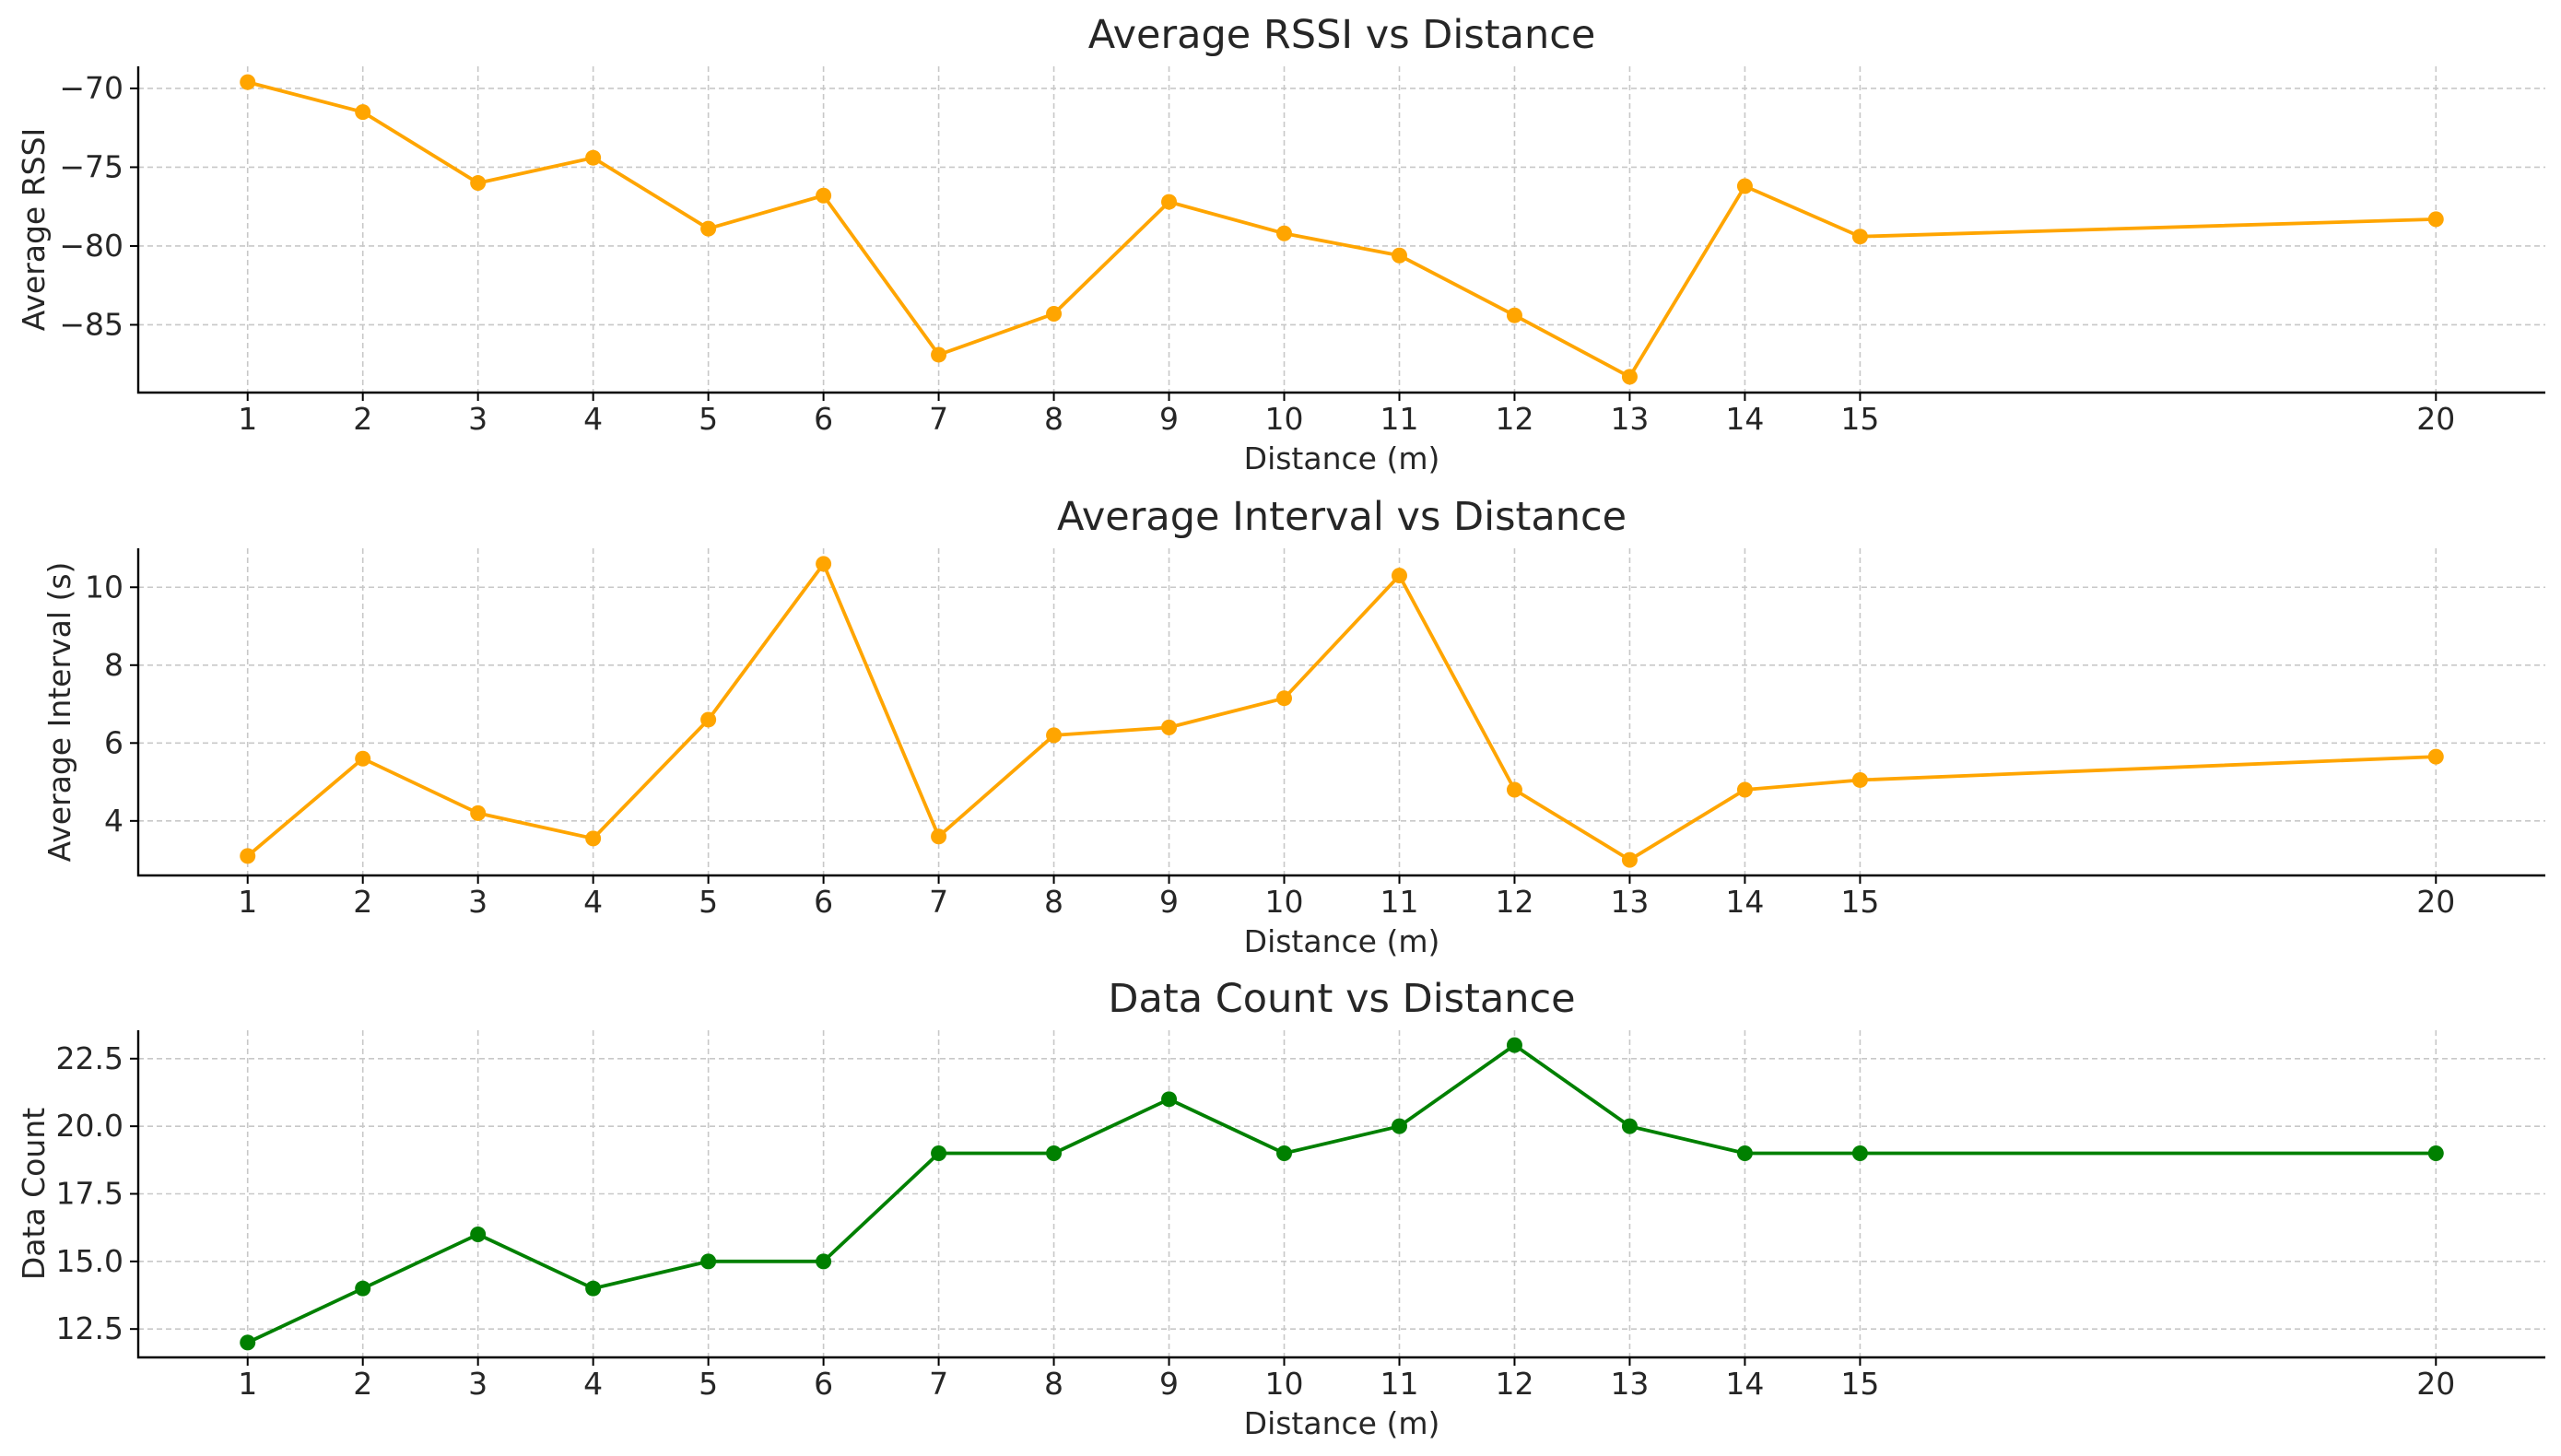  What do you see at coordinates (34, 1194) in the screenshot?
I see `y-axis-label: Data Count` at bounding box center [34, 1194].